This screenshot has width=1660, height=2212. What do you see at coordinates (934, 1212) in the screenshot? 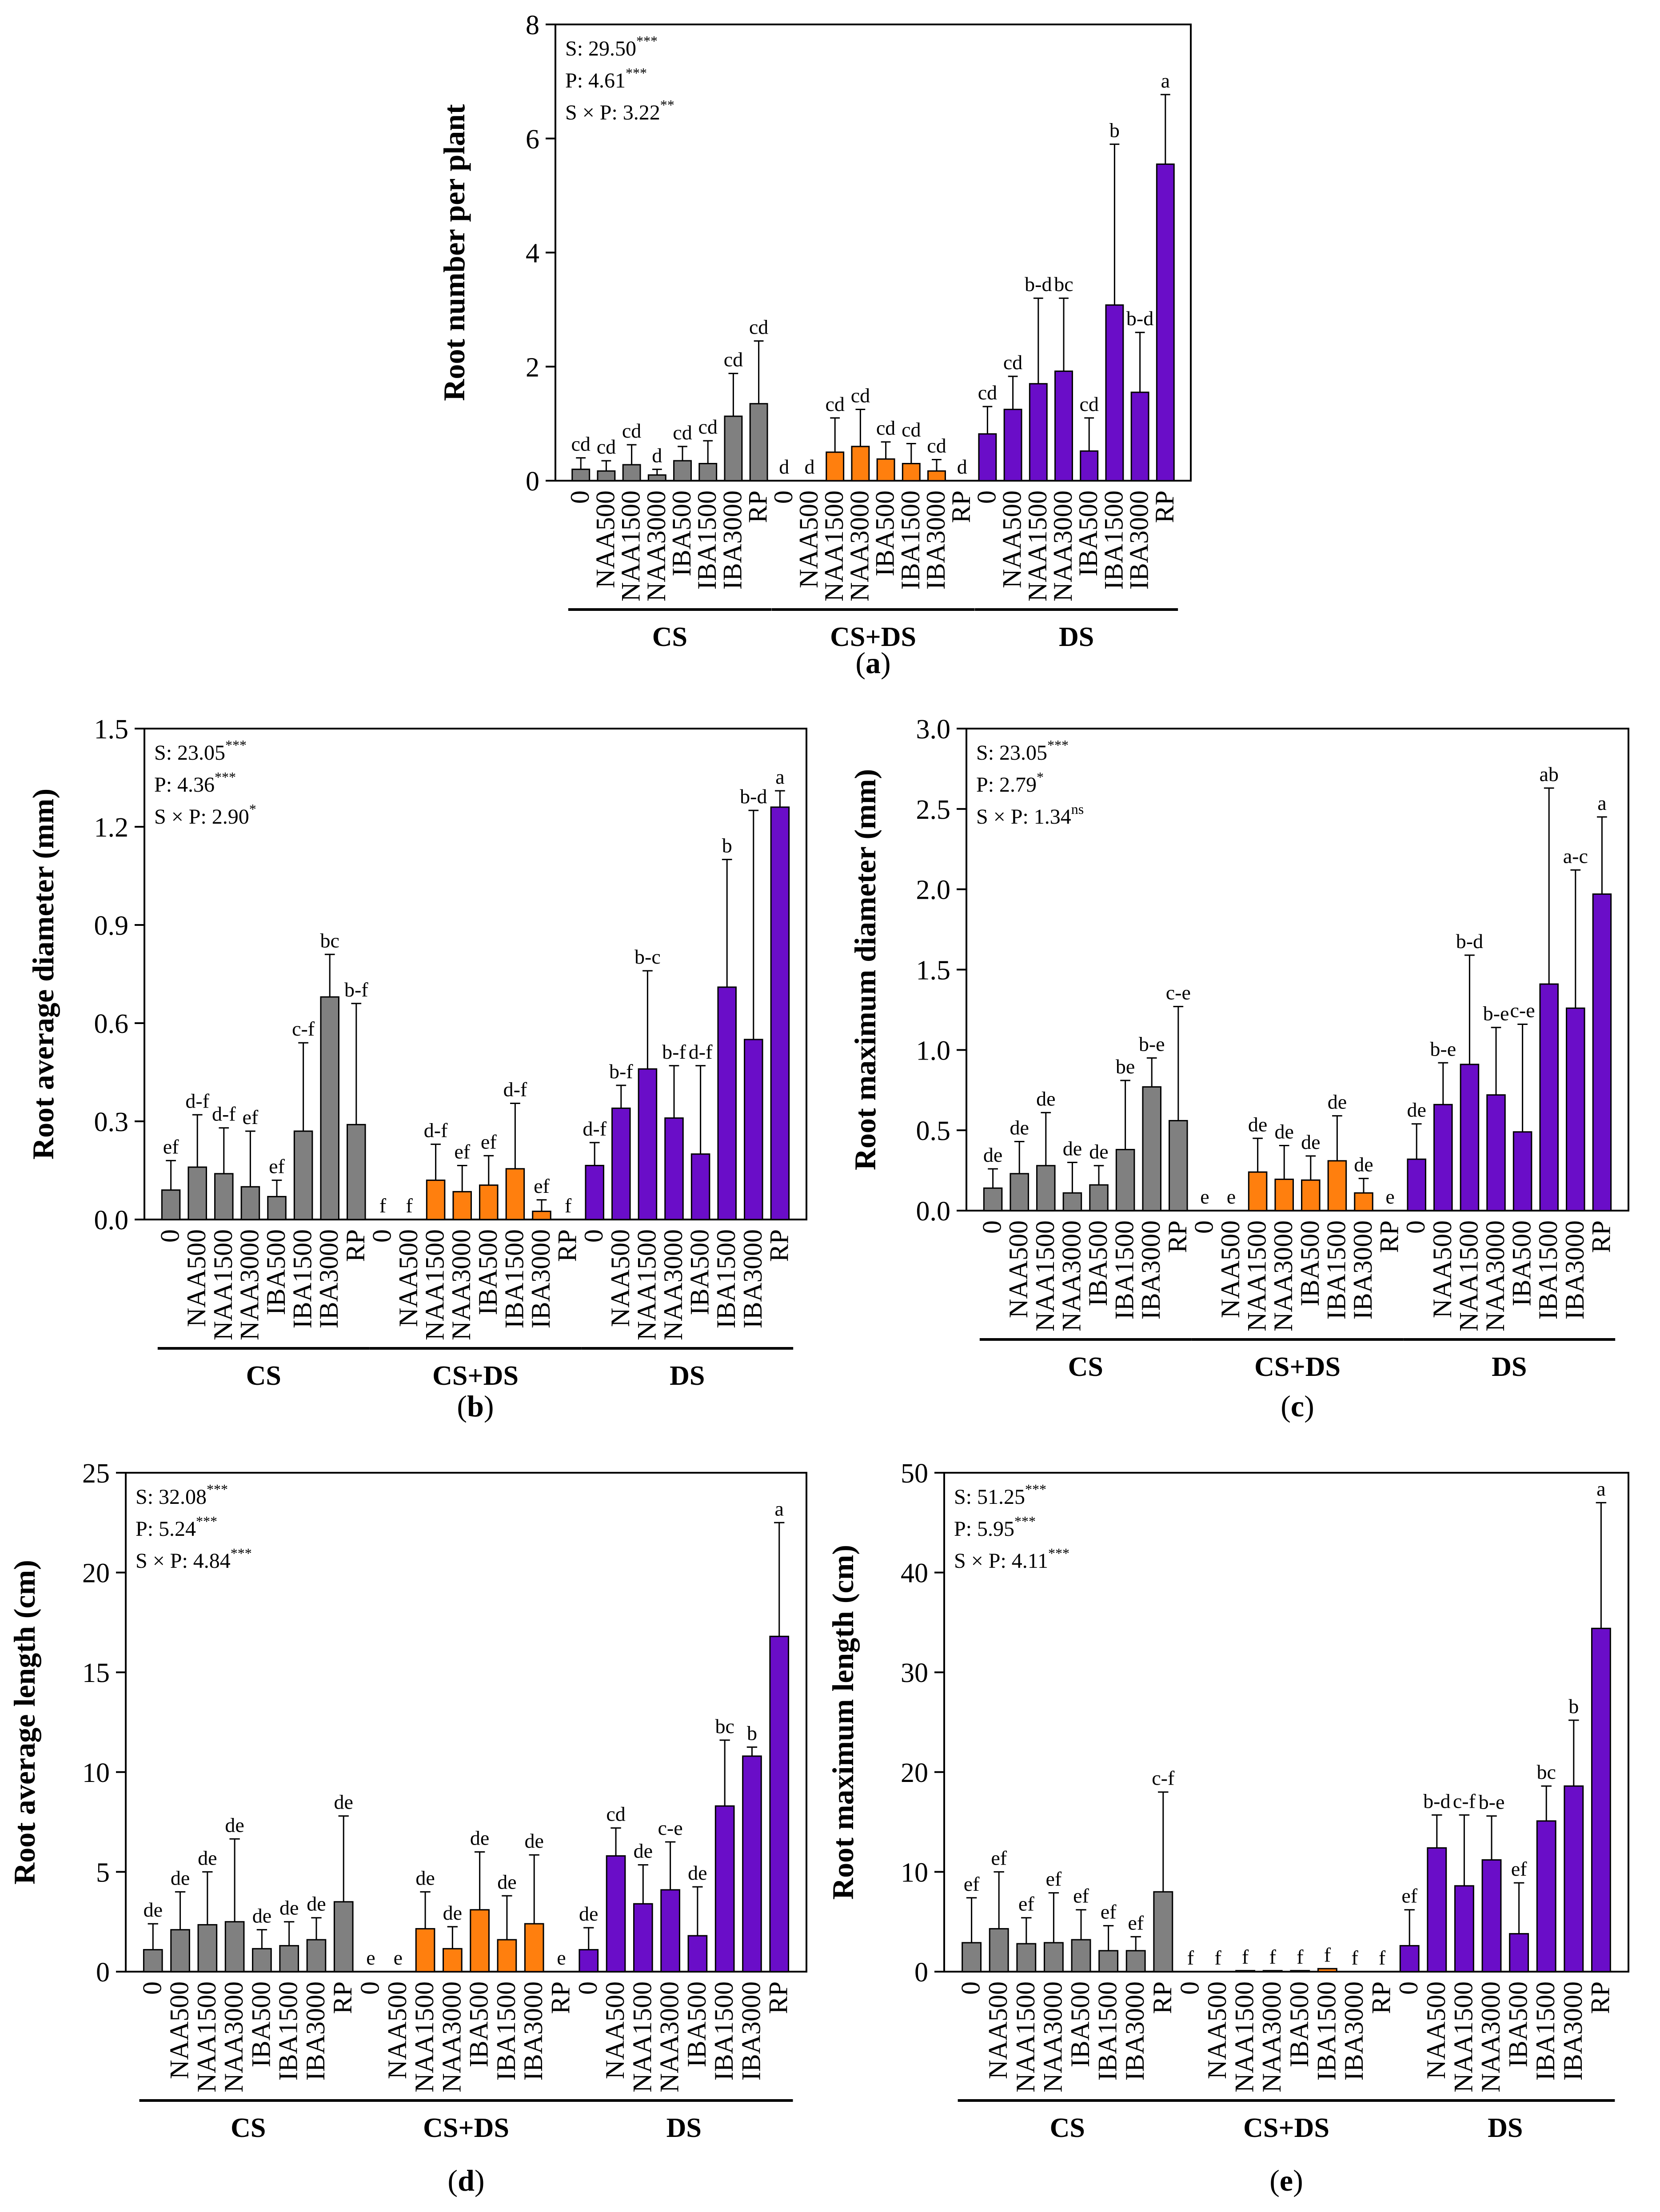
I see `y-tick-label: 0.0` at bounding box center [934, 1212].